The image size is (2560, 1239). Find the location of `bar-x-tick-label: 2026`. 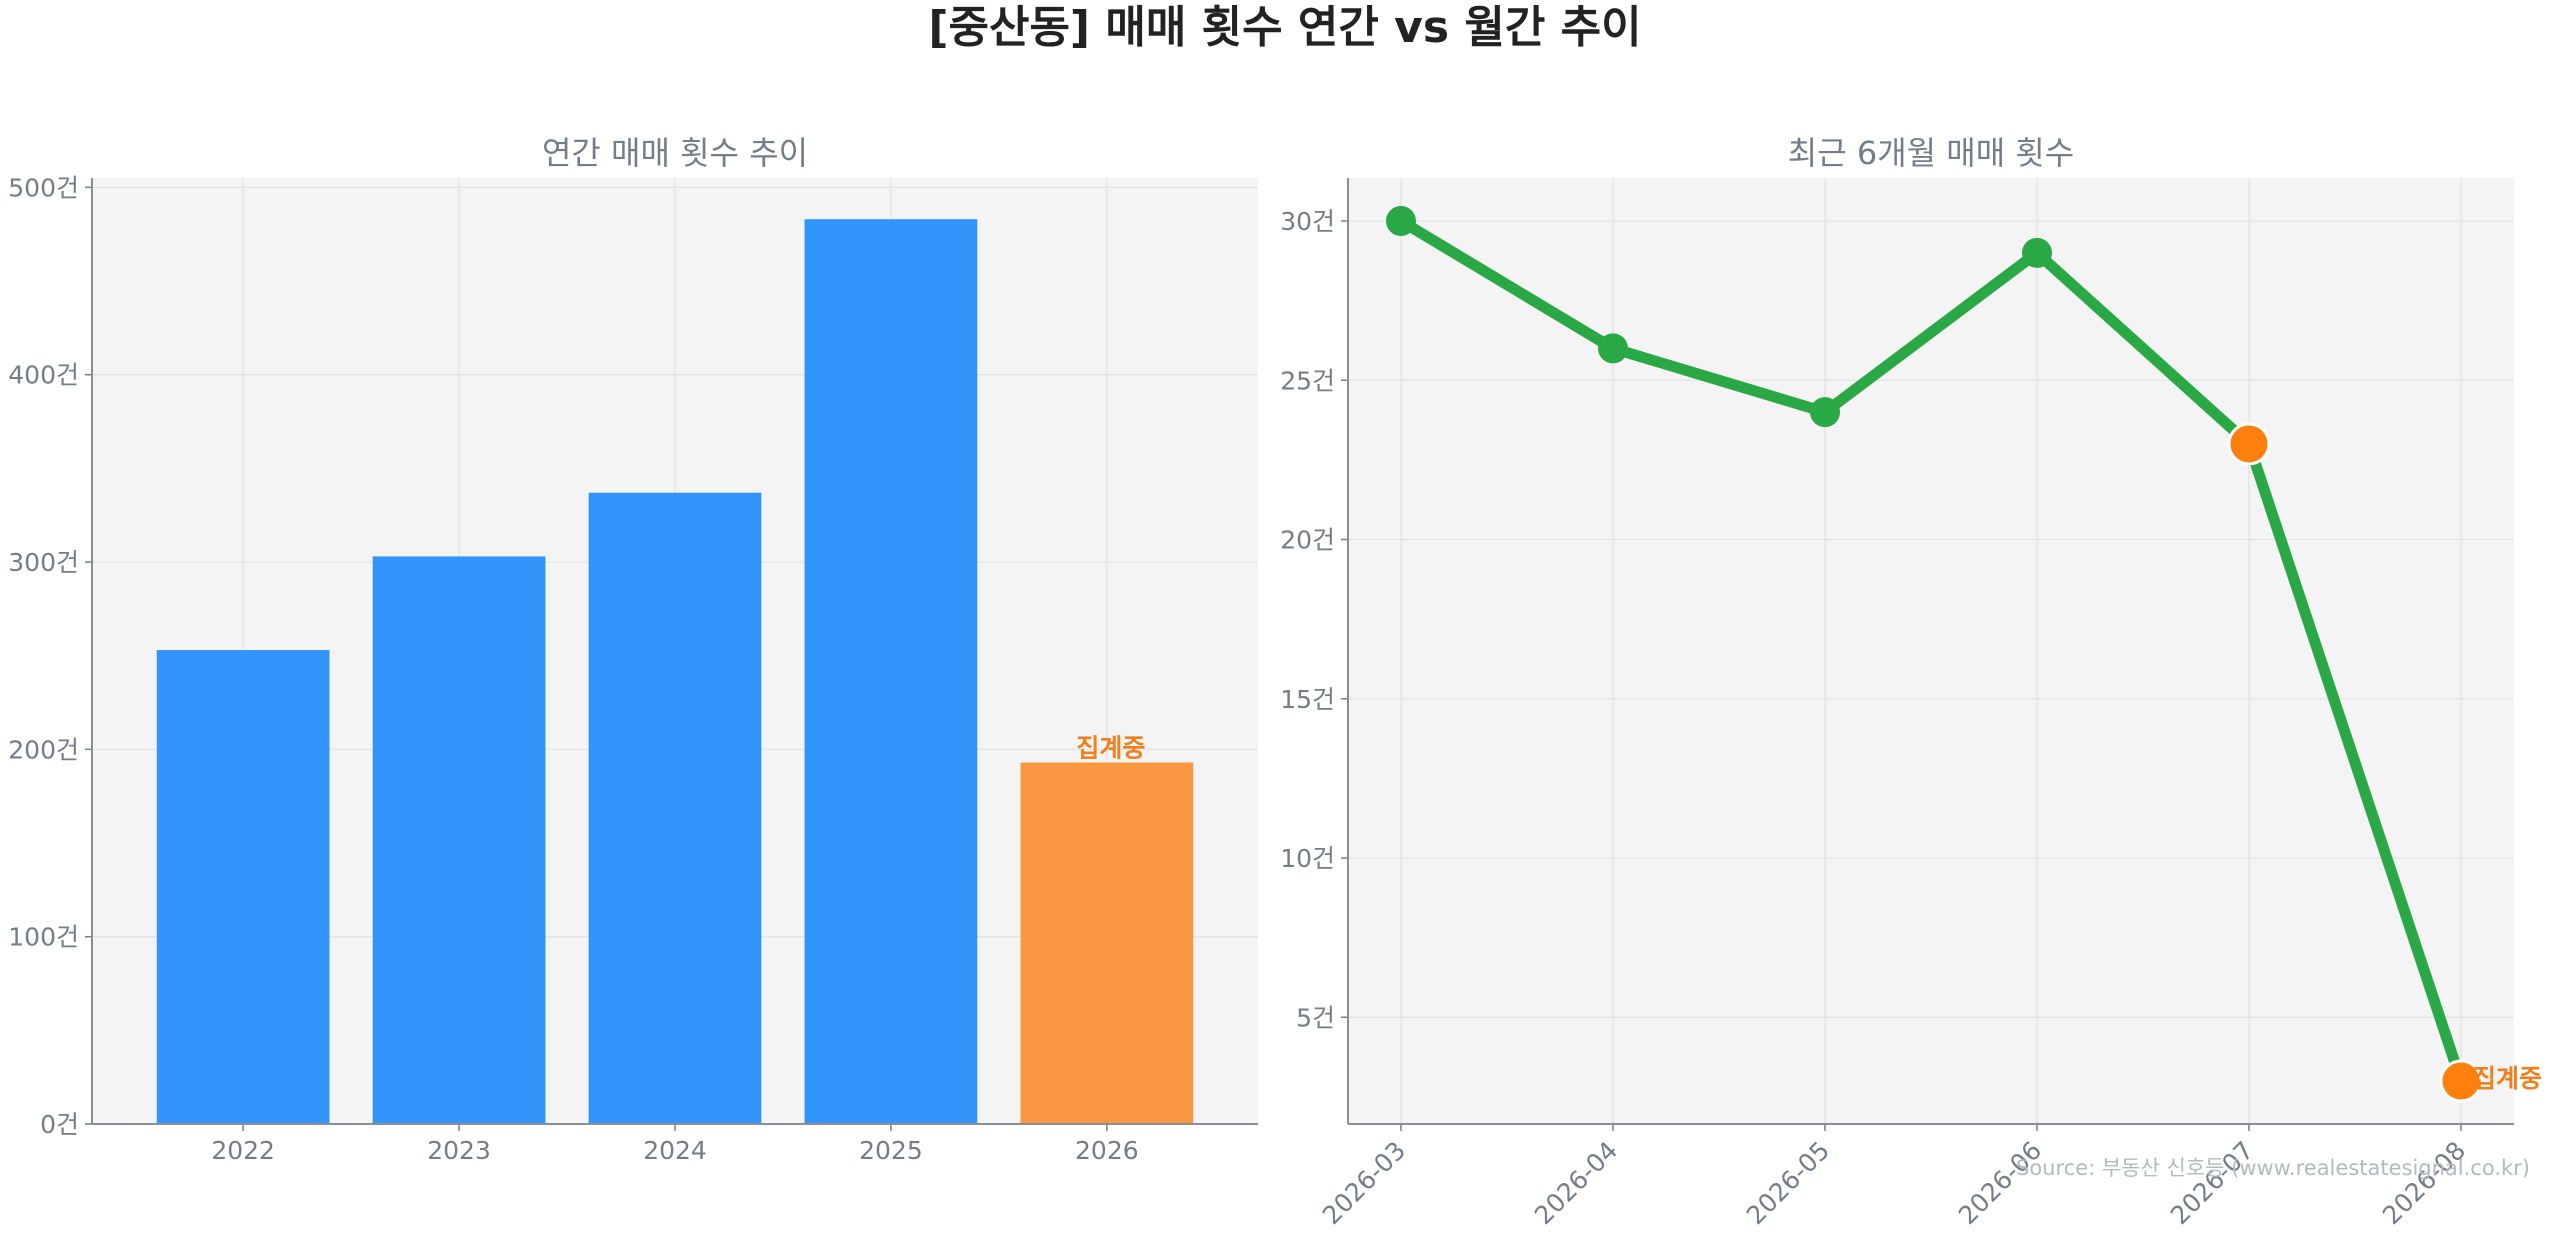

bar-x-tick-label: 2026 is located at coordinates (1107, 1150).